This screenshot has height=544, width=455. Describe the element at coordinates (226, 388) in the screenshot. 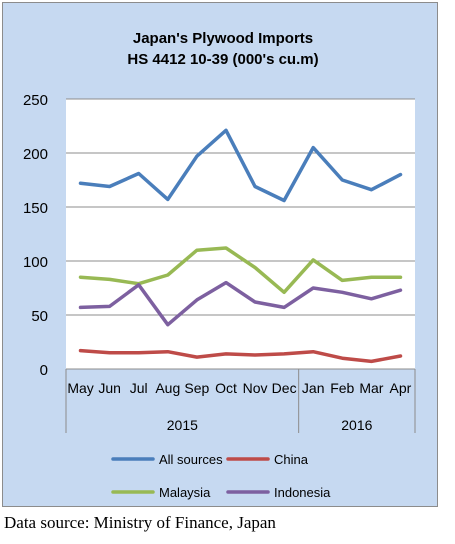

I see `x-tick-label: Oct` at that location.